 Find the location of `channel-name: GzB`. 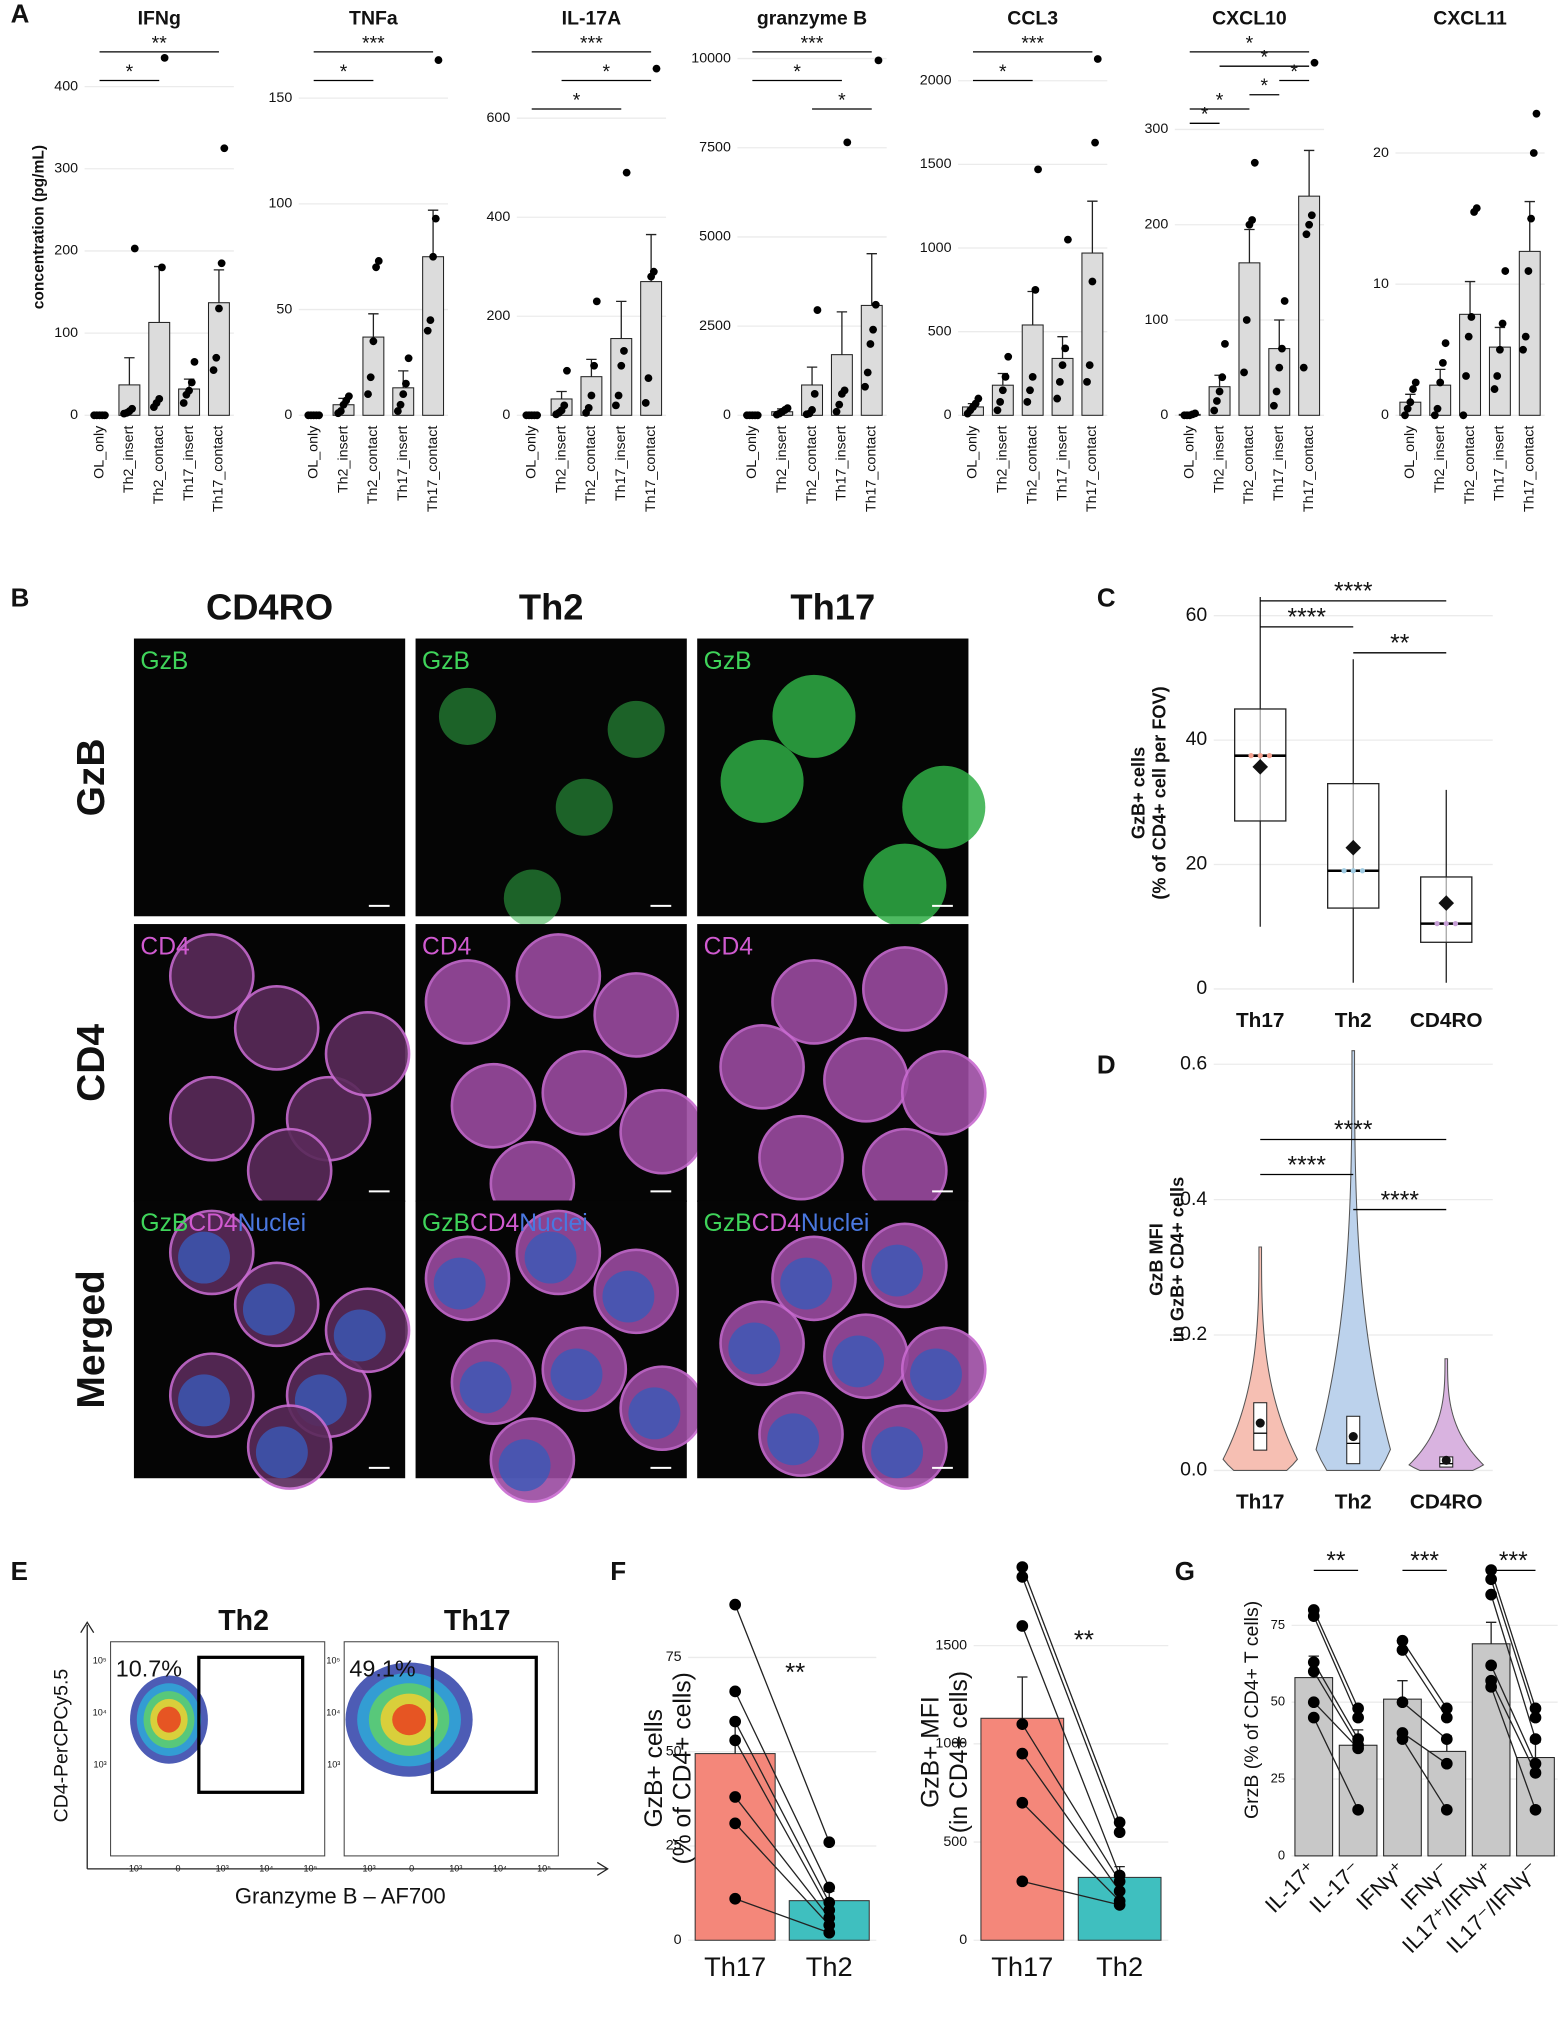

channel-name: GzB is located at coordinates (728, 660).